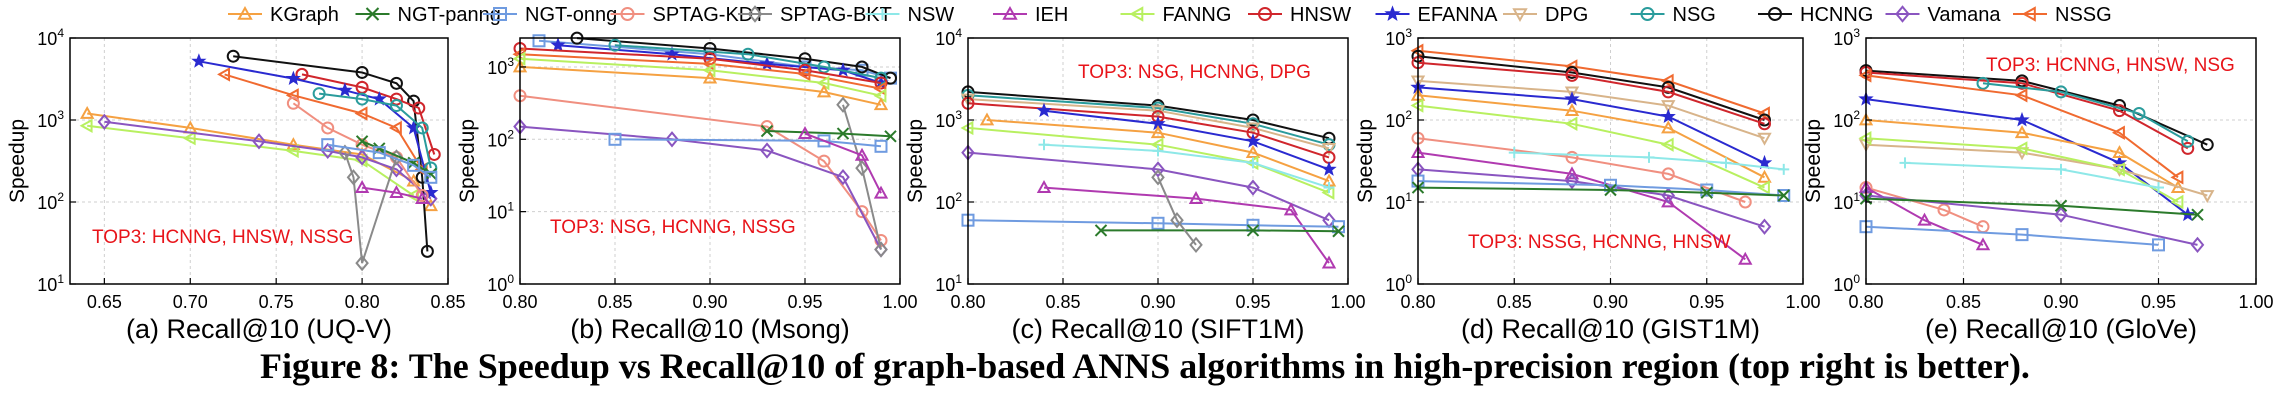 The image size is (2290, 400). Describe the element at coordinates (362, 302) in the screenshot. I see `x-tick-label: 0.80` at that location.